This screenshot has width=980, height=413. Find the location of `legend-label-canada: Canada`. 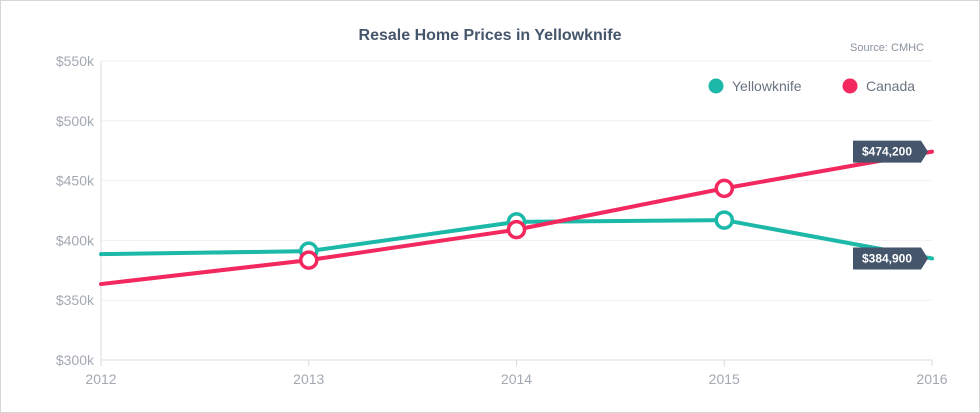

legend-label-canada: Canada is located at coordinates (890, 86).